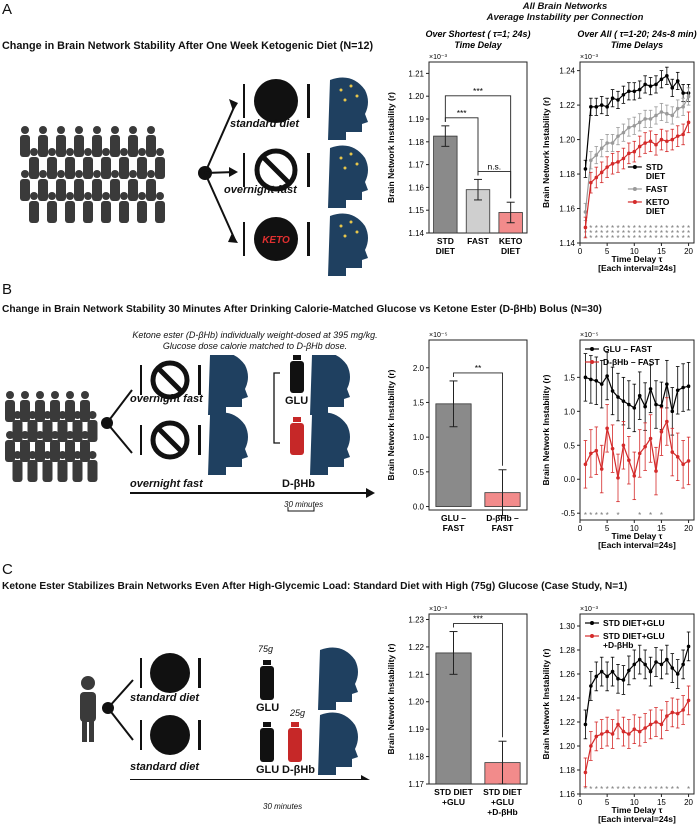  What do you see at coordinates (88, 709) in the screenshot?
I see `person-icon` at bounding box center [88, 709].